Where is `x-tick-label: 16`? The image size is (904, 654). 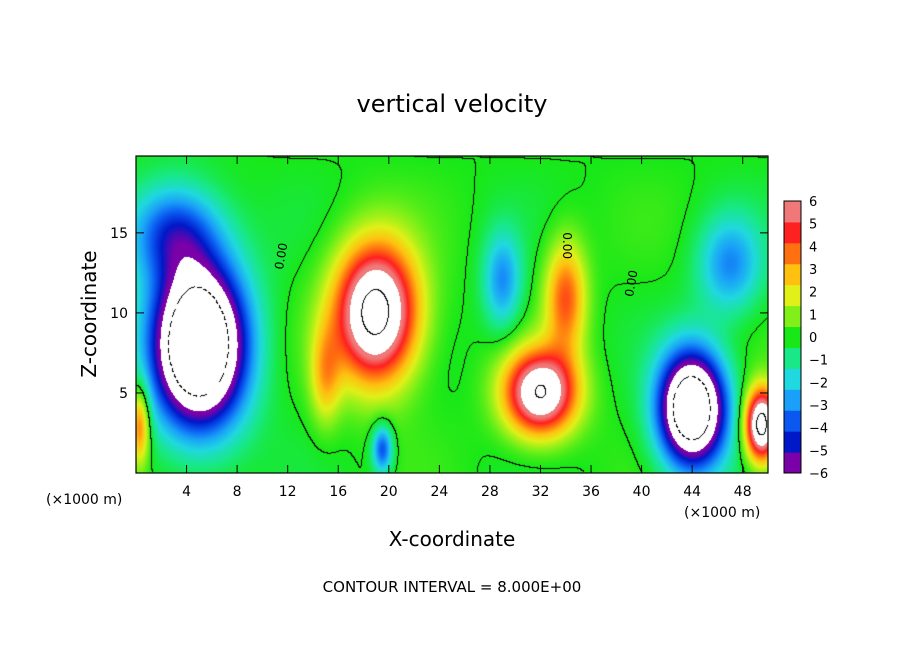 x-tick-label: 16 is located at coordinates (338, 492).